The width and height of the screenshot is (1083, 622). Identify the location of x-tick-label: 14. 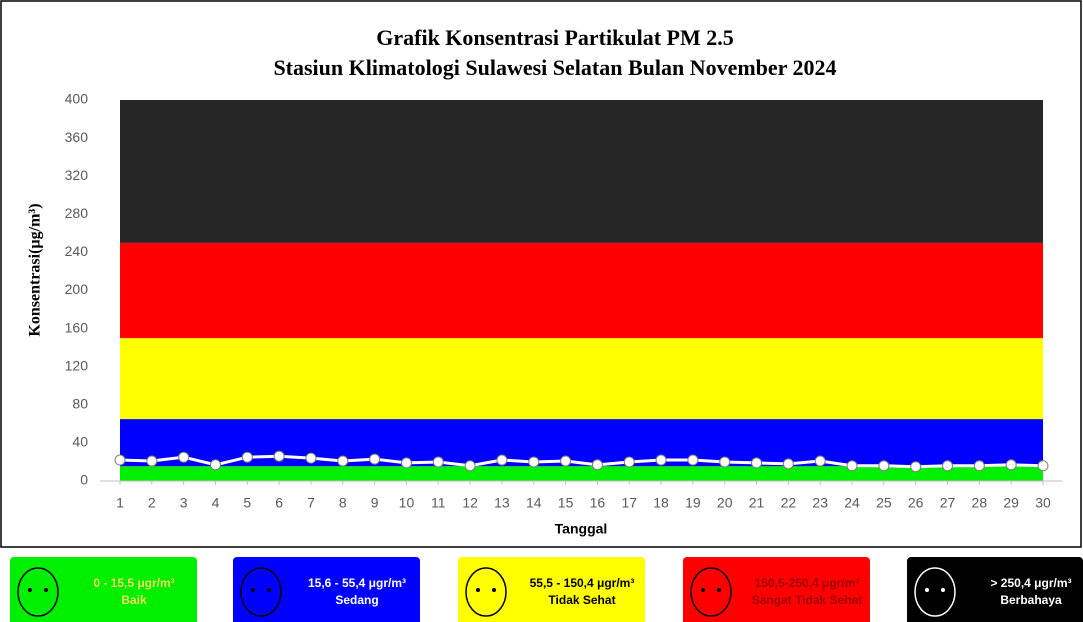
(534, 503).